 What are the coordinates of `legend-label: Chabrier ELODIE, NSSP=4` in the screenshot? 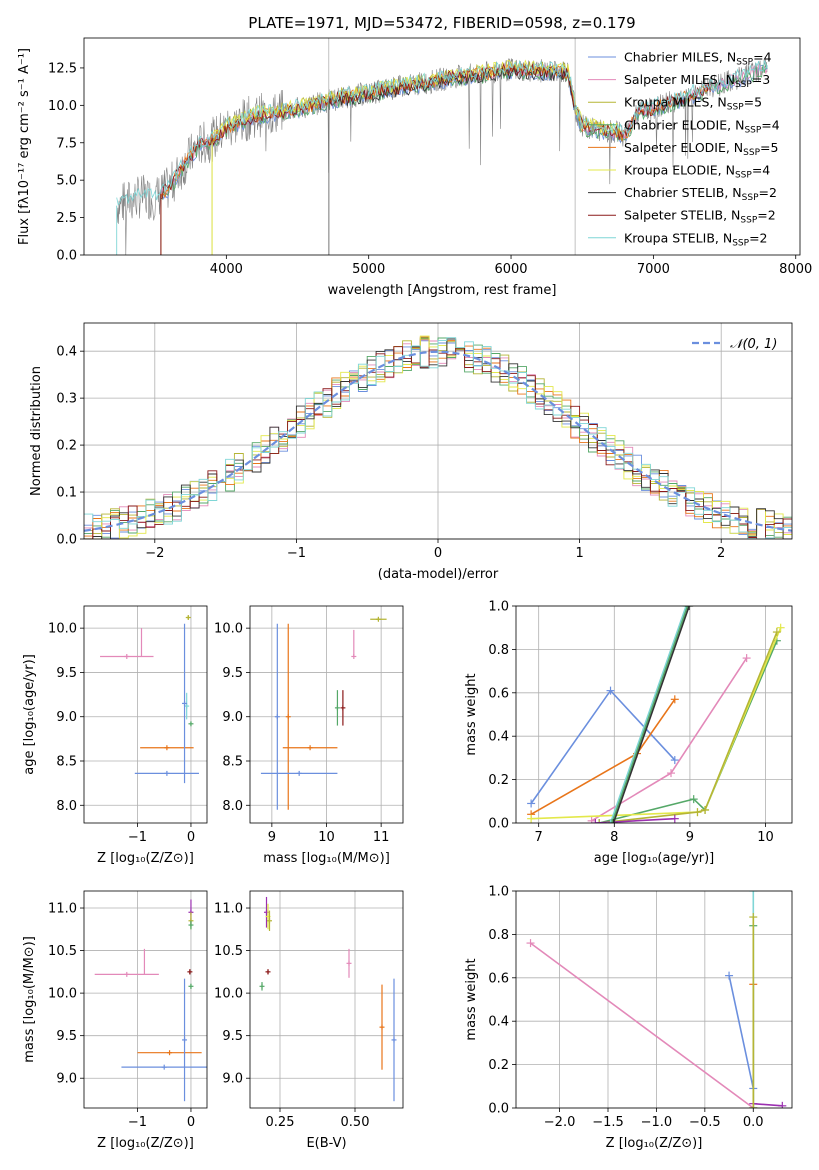 It's located at (702, 126).